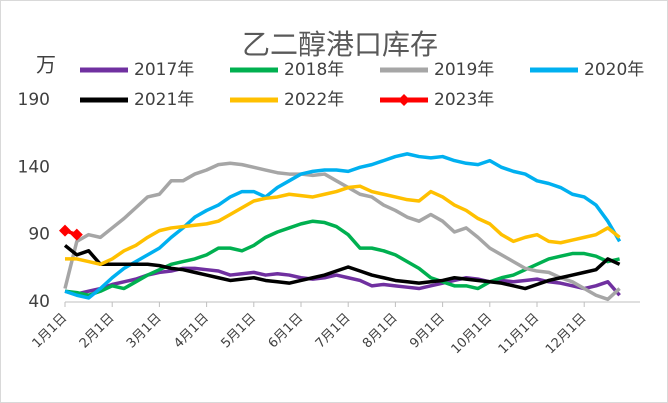  Describe the element at coordinates (340, 44) in the screenshot. I see `chart-title: 乙二醇港口库存` at that location.